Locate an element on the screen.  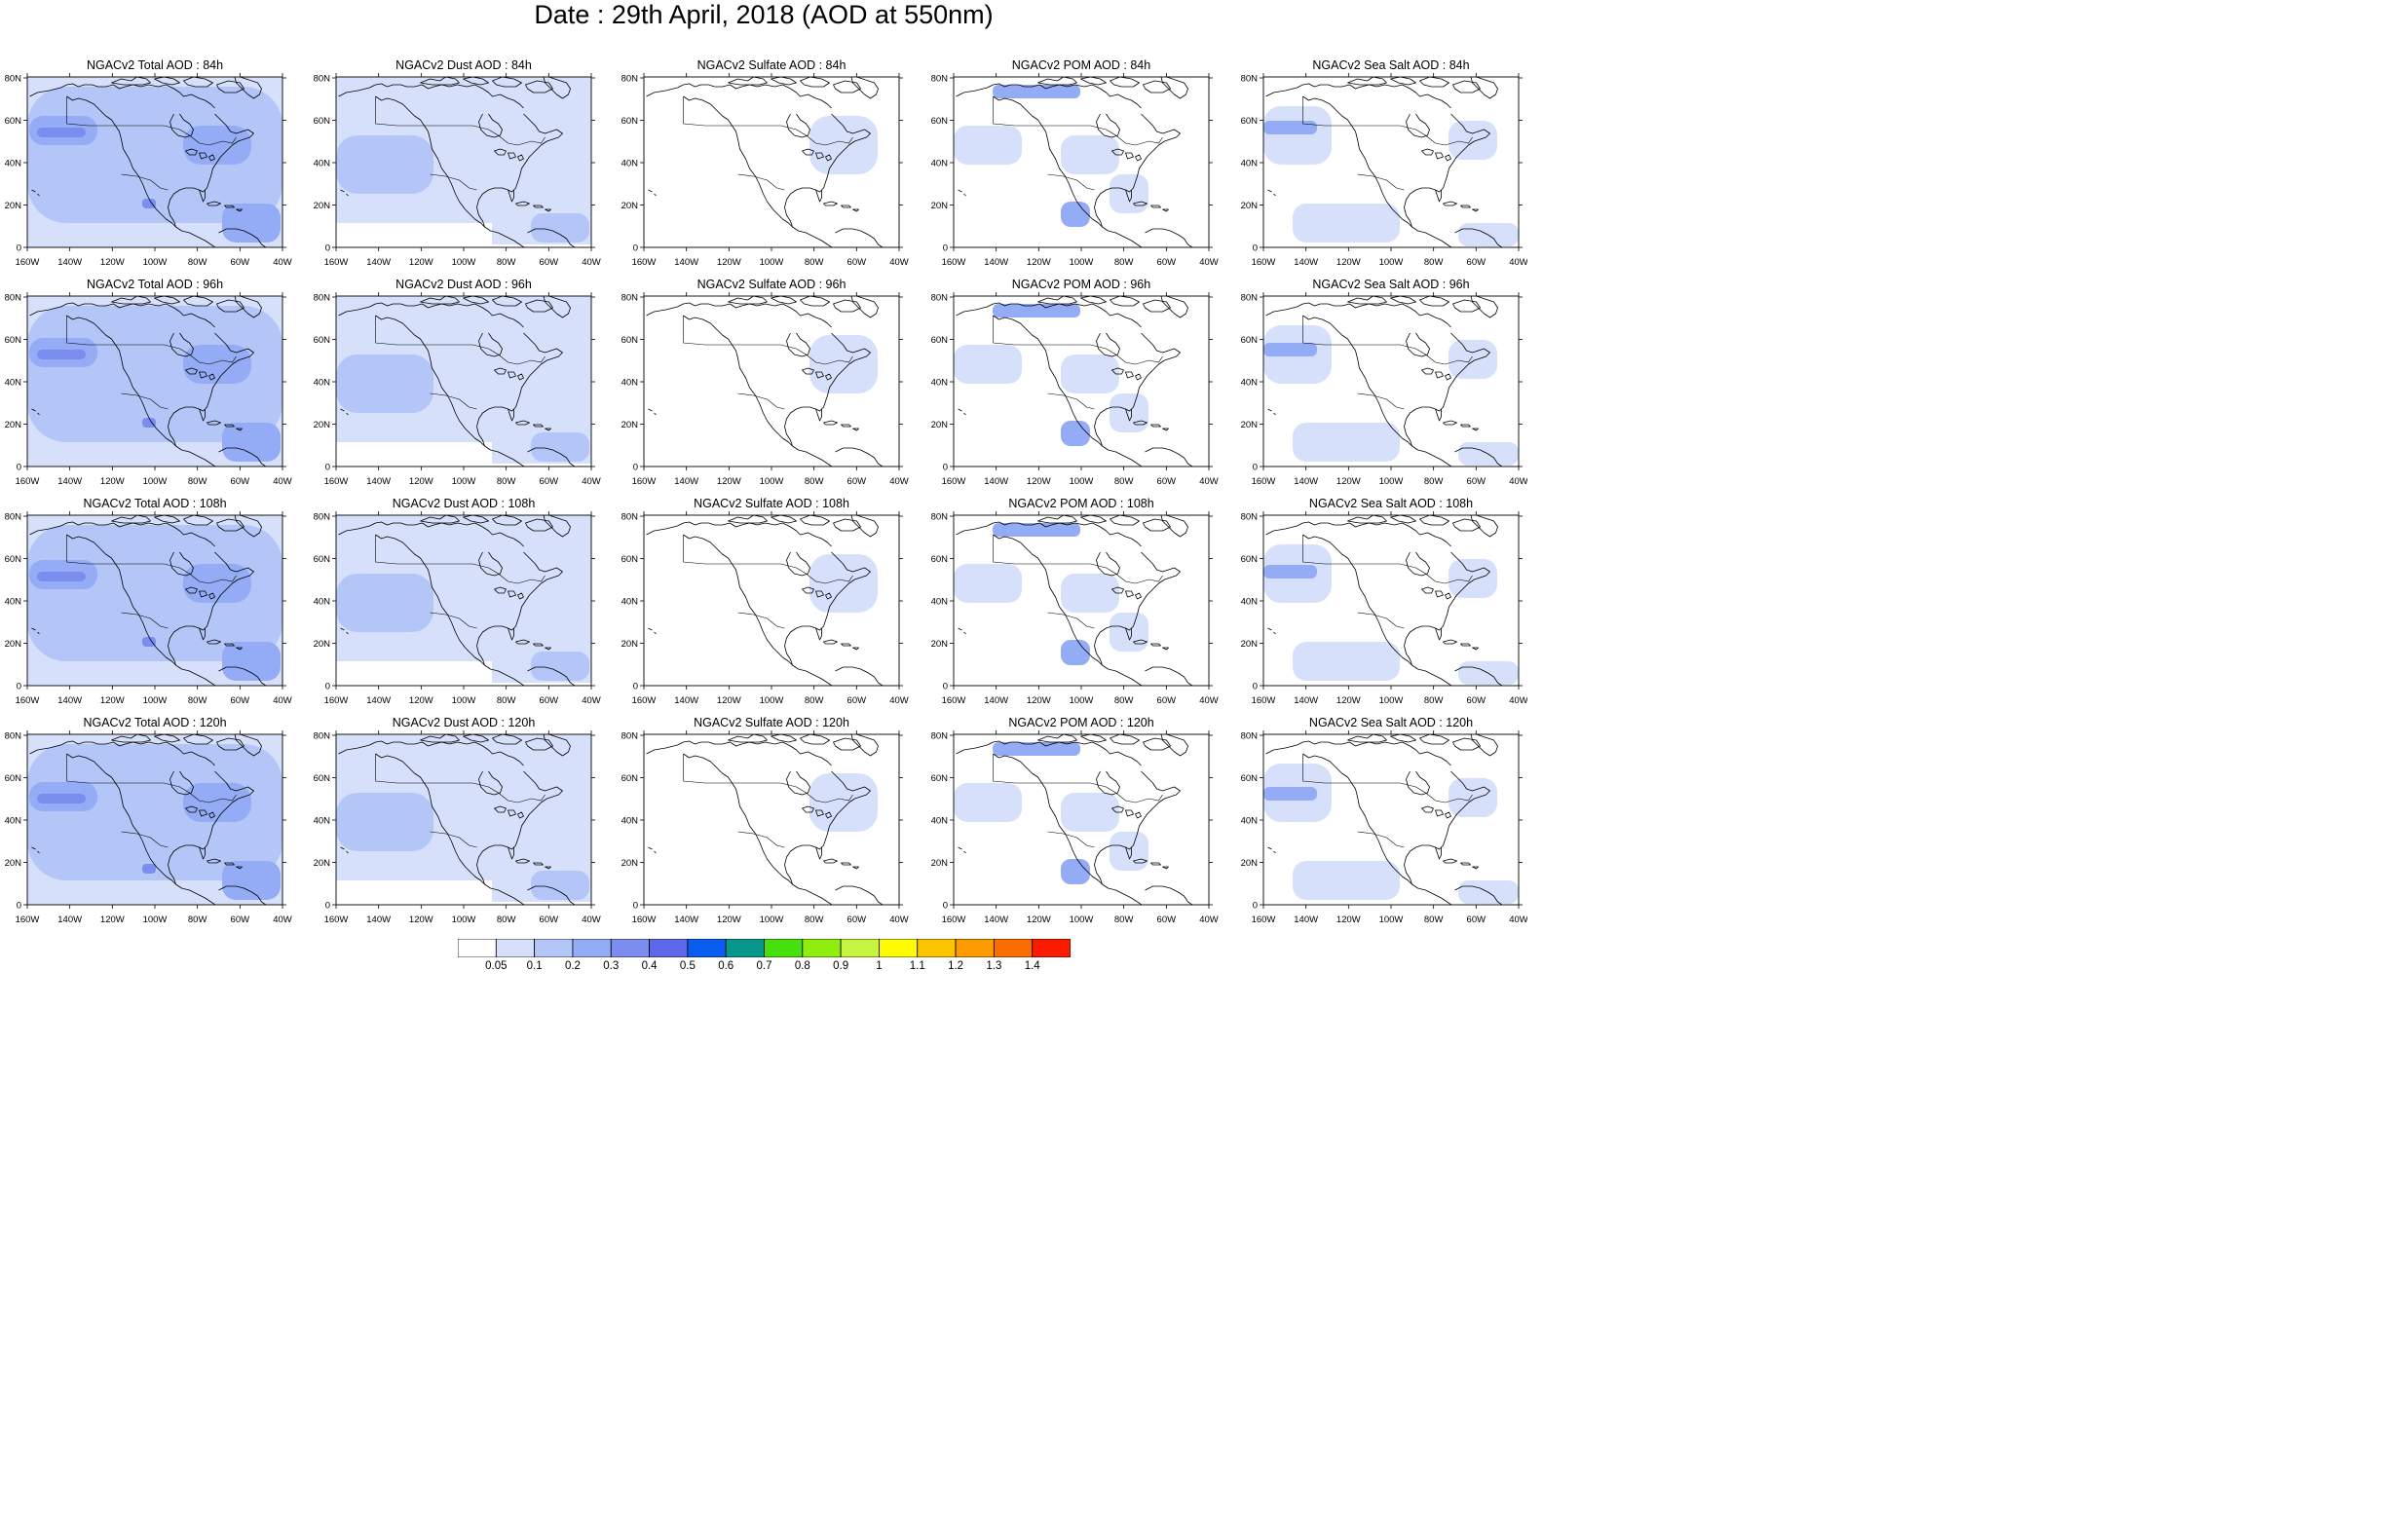
panel-title: NGACv2 Sea Salt AOD : 96h is located at coordinates (1390, 284).